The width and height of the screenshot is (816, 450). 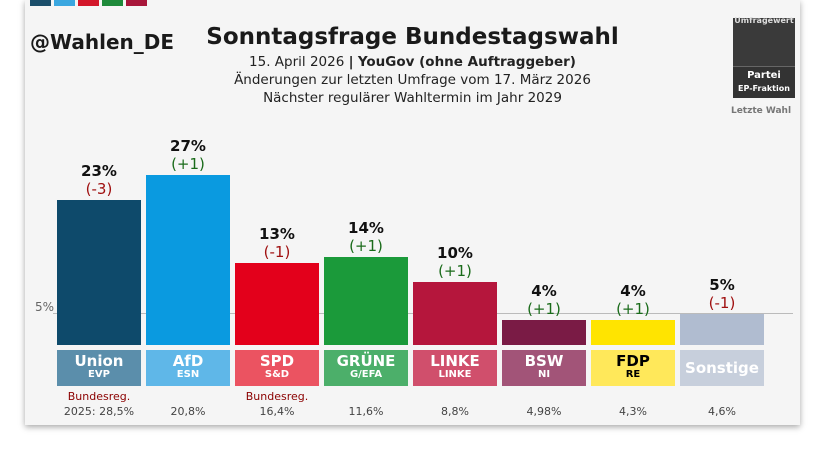 I want to click on legend-fraction-label: EP-Fraktion, so click(x=764, y=88).